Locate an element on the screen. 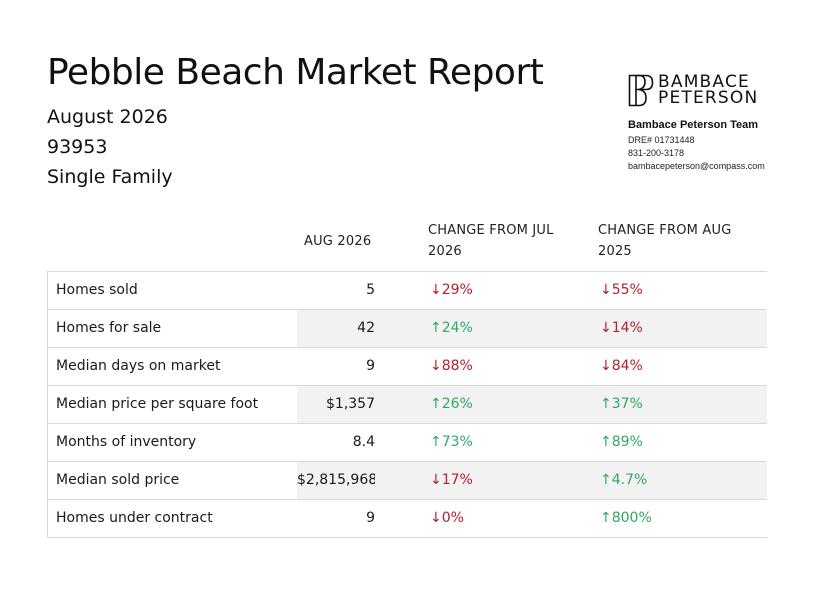 The height and width of the screenshot is (590, 813). row-change-from-aug: ↑4.7% is located at coordinates (624, 480).